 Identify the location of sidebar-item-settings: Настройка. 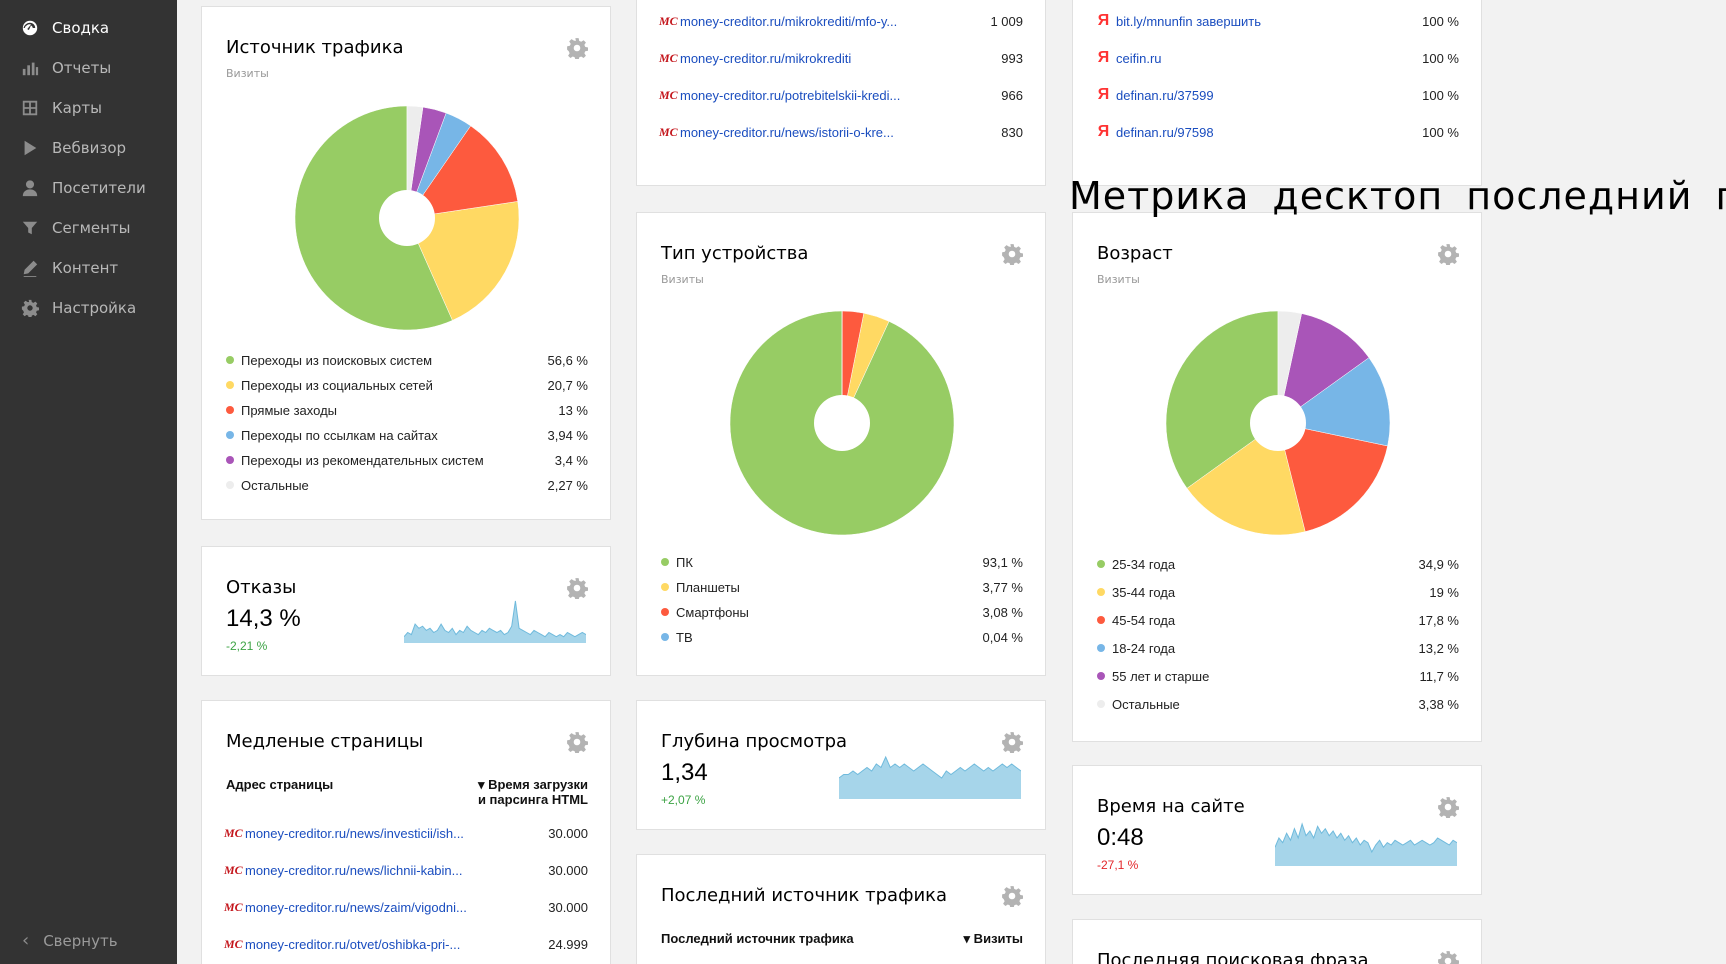
(78, 308).